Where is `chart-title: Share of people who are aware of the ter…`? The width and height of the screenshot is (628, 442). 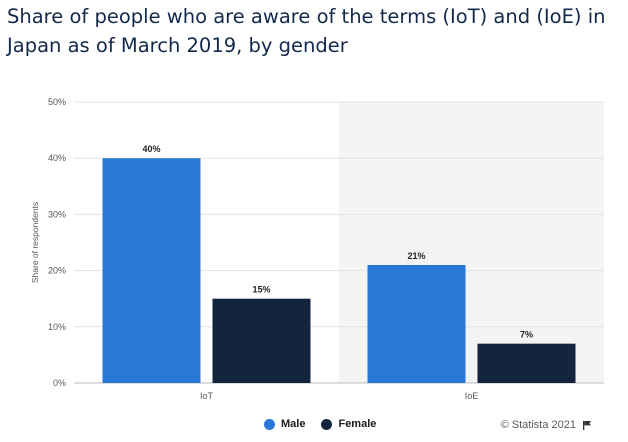 chart-title: Share of people who are aware of the ter… is located at coordinates (306, 31).